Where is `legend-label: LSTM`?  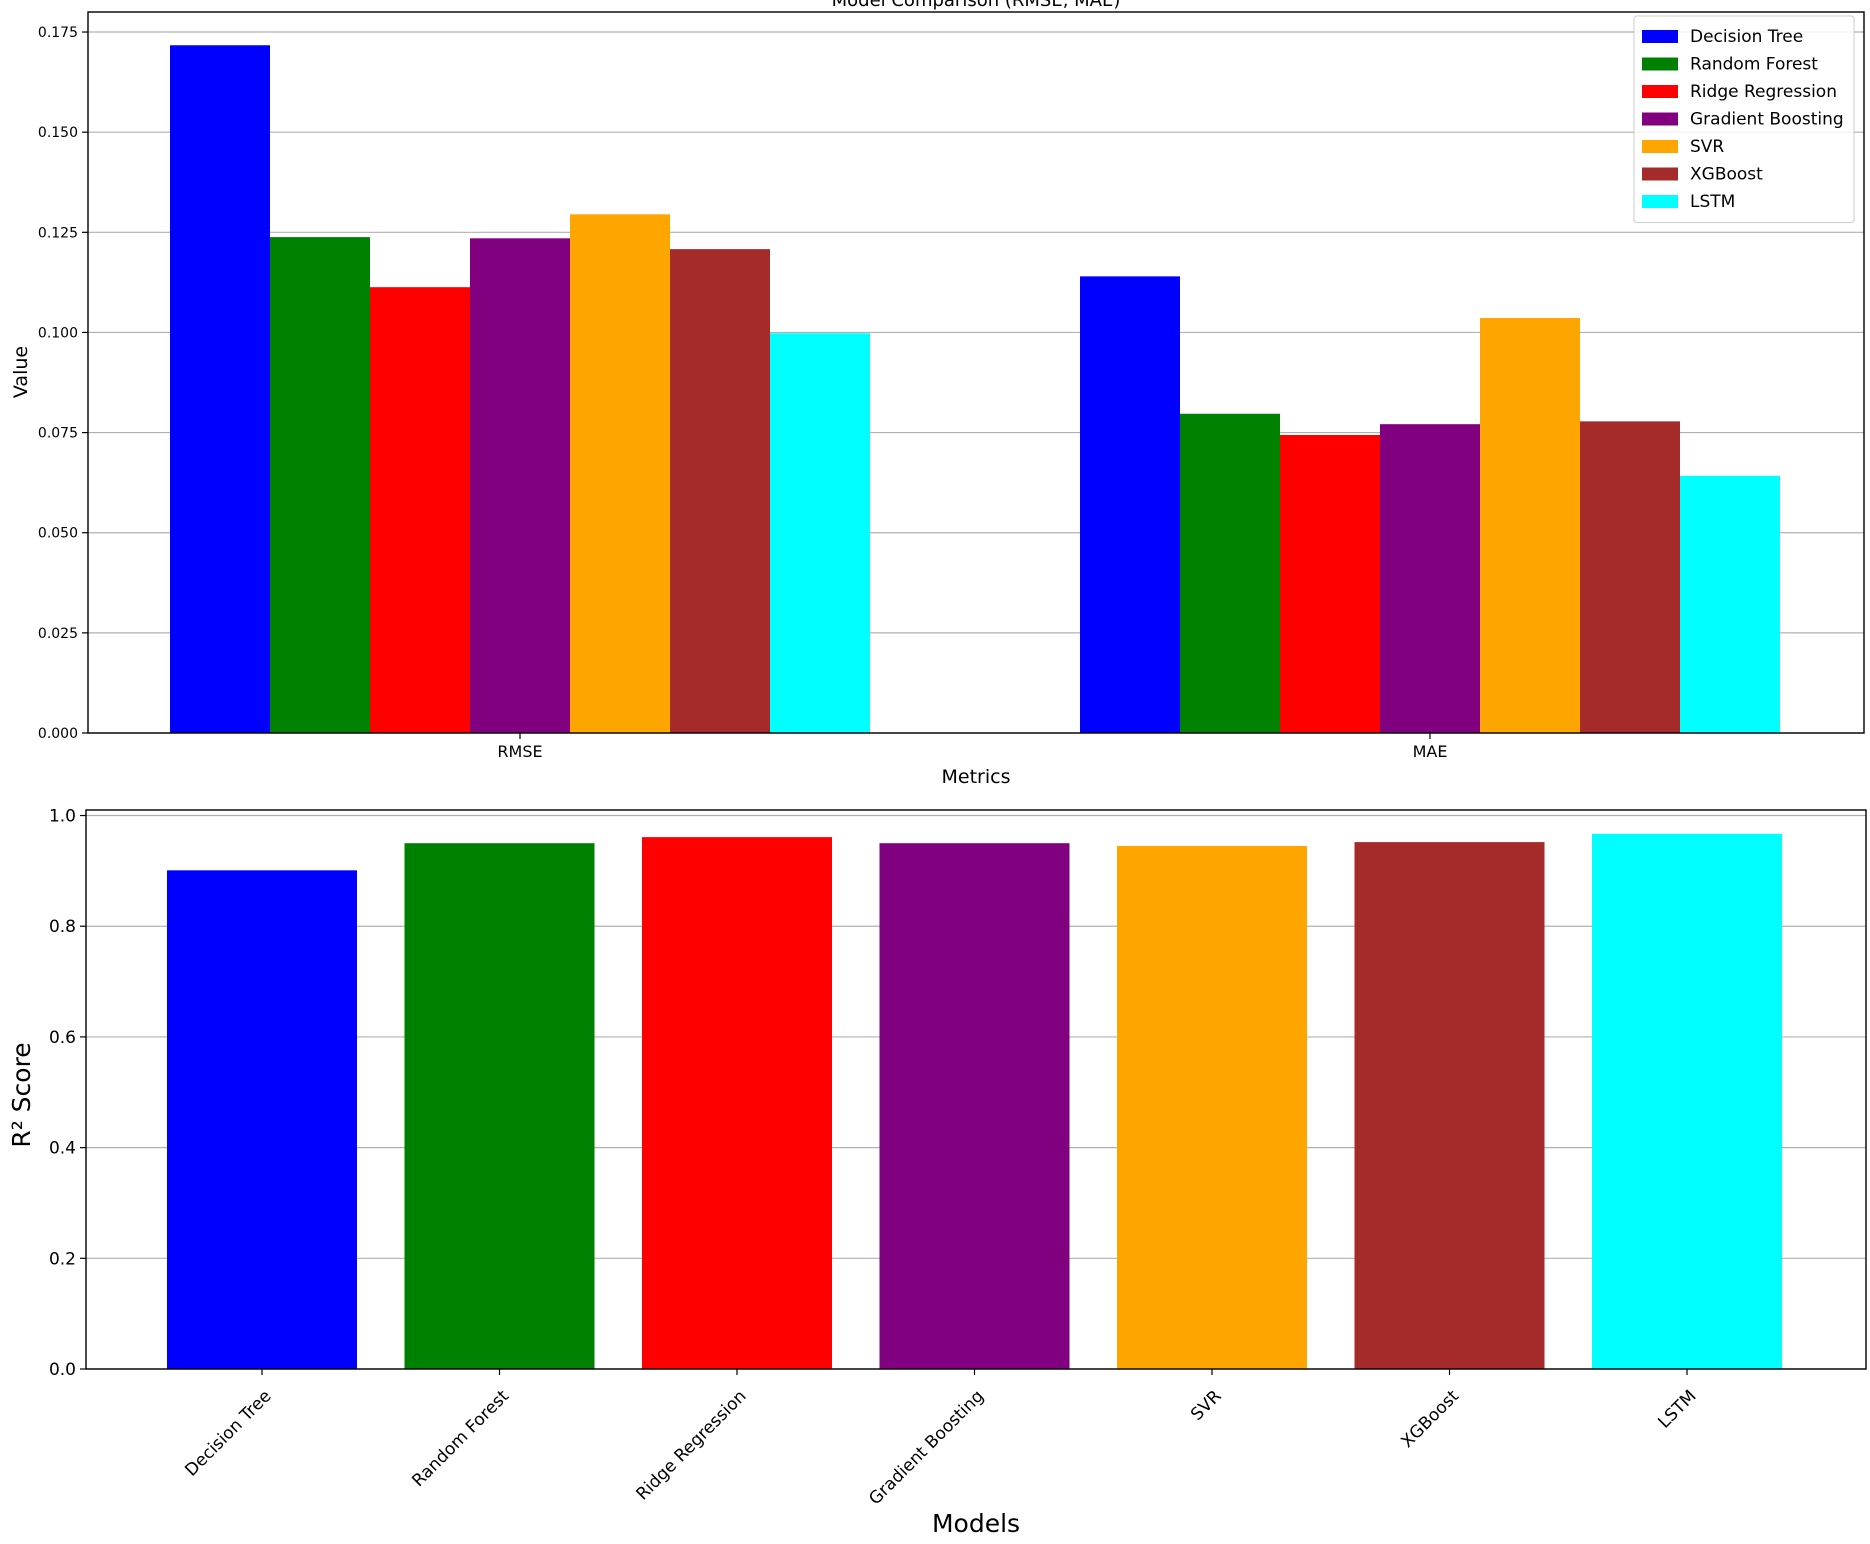
legend-label: LSTM is located at coordinates (1712, 202).